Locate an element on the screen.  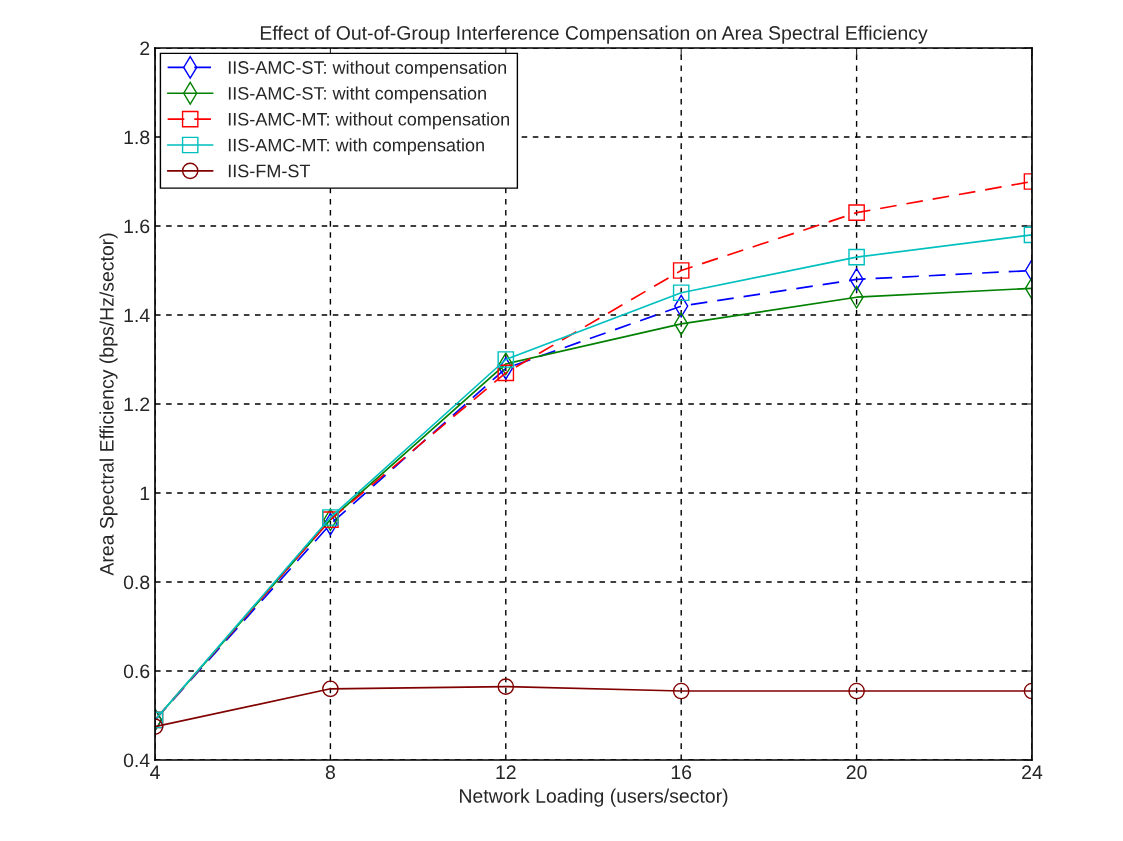
y-tick-label: 1.6 is located at coordinates (137, 226).